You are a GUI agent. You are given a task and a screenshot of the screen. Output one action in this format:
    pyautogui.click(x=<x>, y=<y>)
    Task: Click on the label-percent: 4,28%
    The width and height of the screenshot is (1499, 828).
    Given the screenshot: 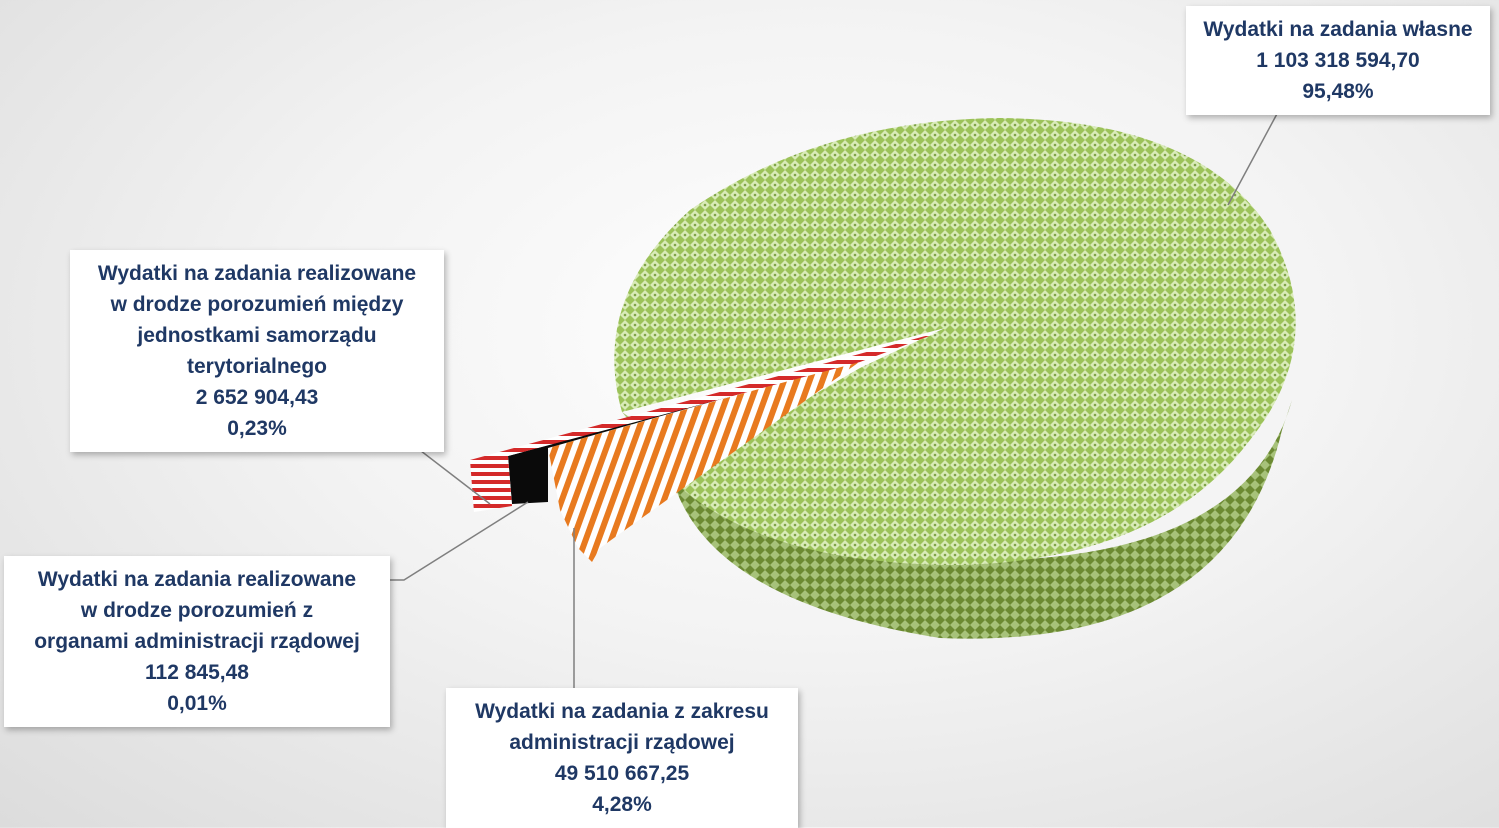 What is the action you would take?
    pyautogui.click(x=622, y=804)
    